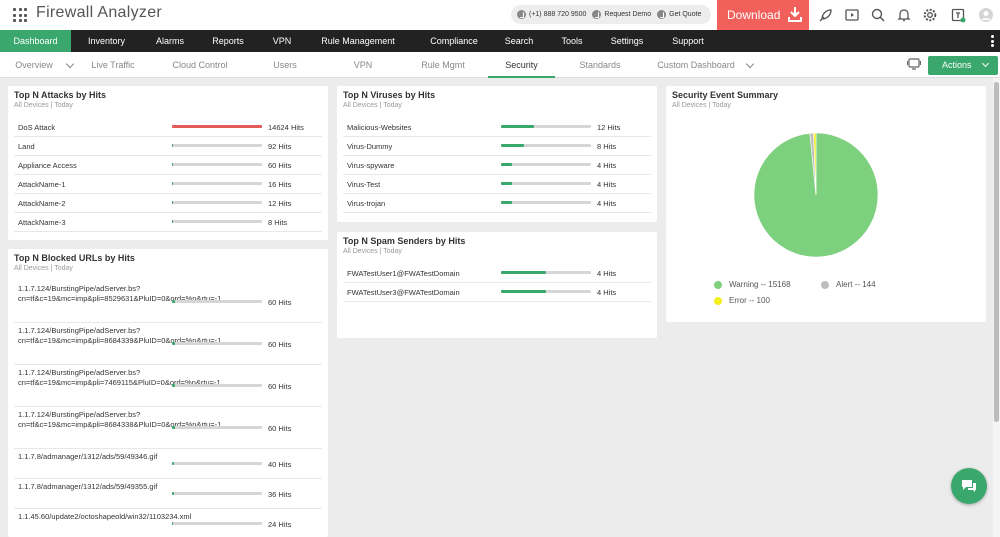 Image resolution: width=1000 pixels, height=537 pixels. What do you see at coordinates (996, 252) in the screenshot?
I see `scrollbar-thumb` at bounding box center [996, 252].